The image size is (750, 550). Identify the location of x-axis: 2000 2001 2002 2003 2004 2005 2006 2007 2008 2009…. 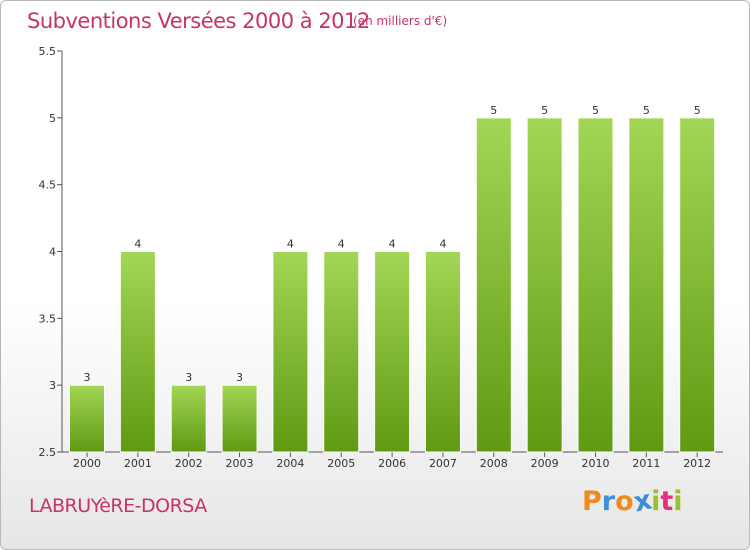
(392, 460).